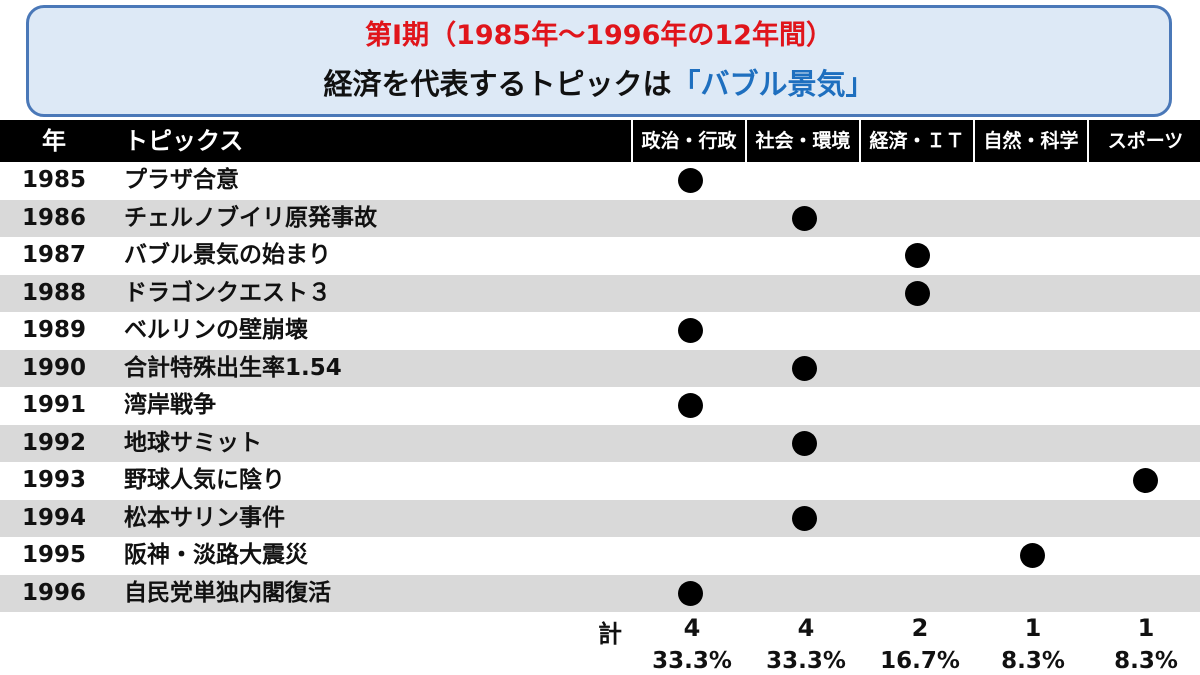 Image resolution: width=1200 pixels, height=675 pixels. What do you see at coordinates (250, 217) in the screenshot?
I see `row-topic: チェルノブイリ原発事故` at bounding box center [250, 217].